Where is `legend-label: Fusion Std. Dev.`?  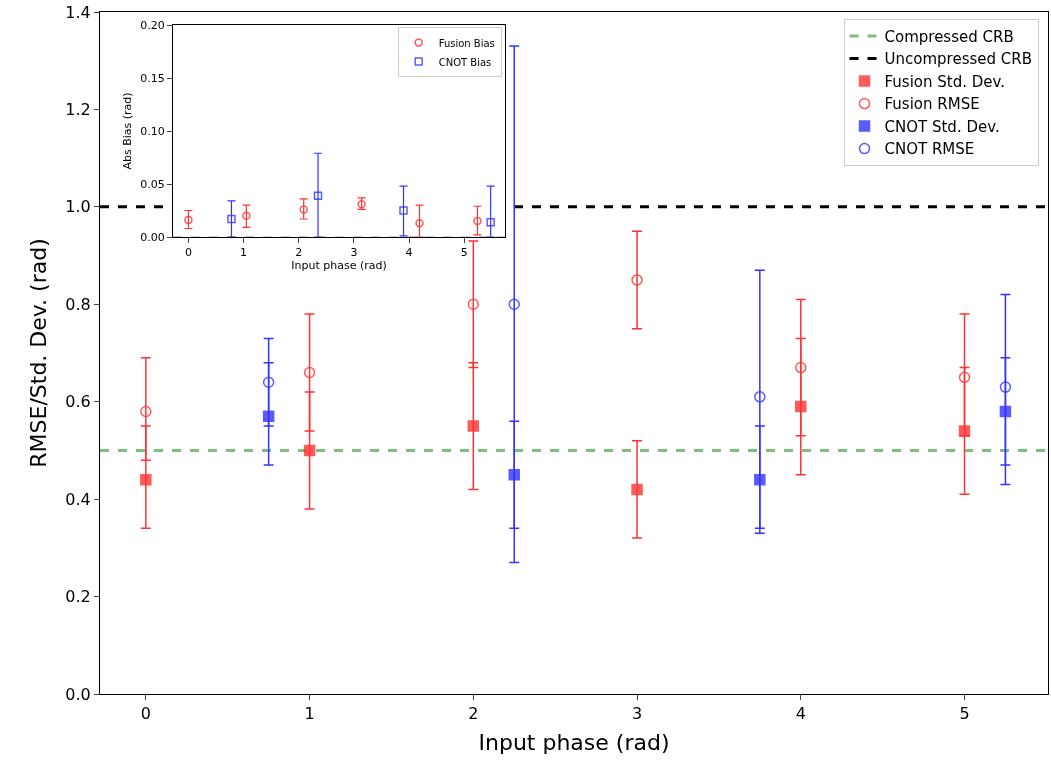
legend-label: Fusion Std. Dev. is located at coordinates (944, 81).